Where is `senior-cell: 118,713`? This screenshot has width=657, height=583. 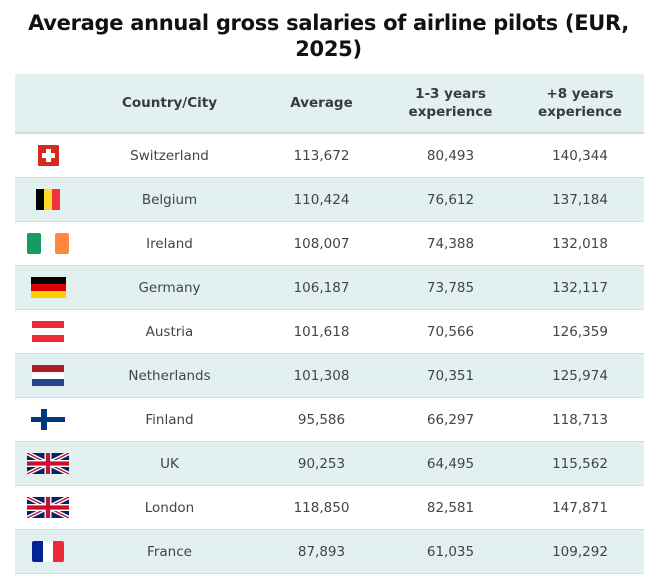 senior-cell: 118,713 is located at coordinates (580, 419).